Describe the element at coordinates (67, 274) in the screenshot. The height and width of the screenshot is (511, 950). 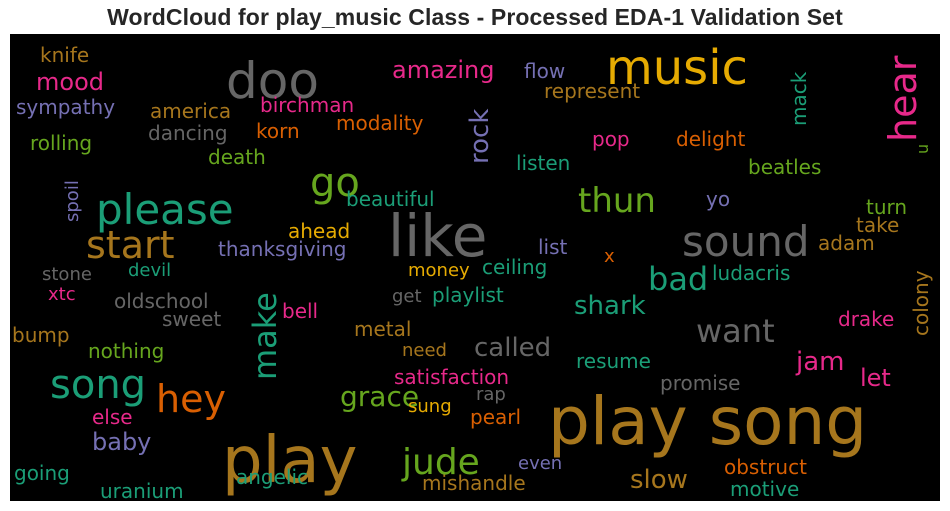
I see `word-stone: stone` at that location.